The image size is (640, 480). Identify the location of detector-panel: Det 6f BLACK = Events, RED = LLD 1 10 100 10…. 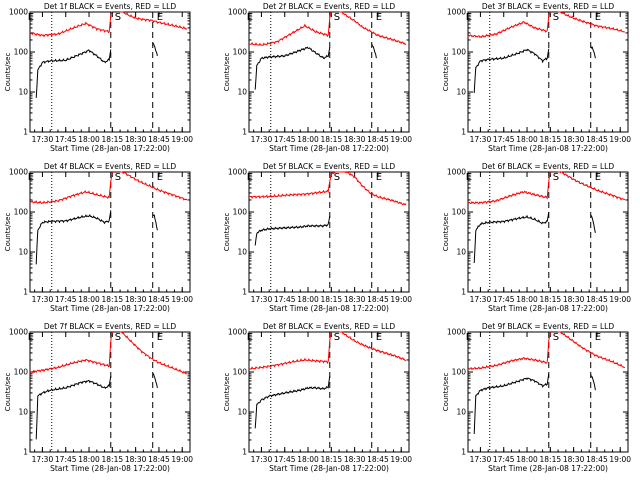
(536, 237).